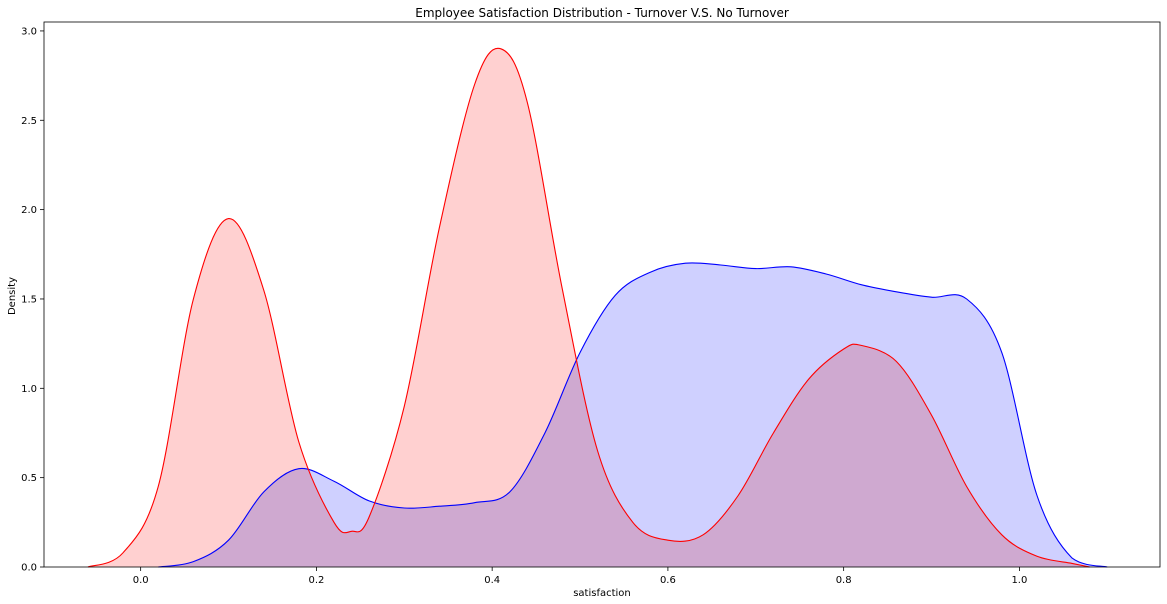 Image resolution: width=1167 pixels, height=604 pixels. I want to click on x-tick-label: 0.6, so click(668, 580).